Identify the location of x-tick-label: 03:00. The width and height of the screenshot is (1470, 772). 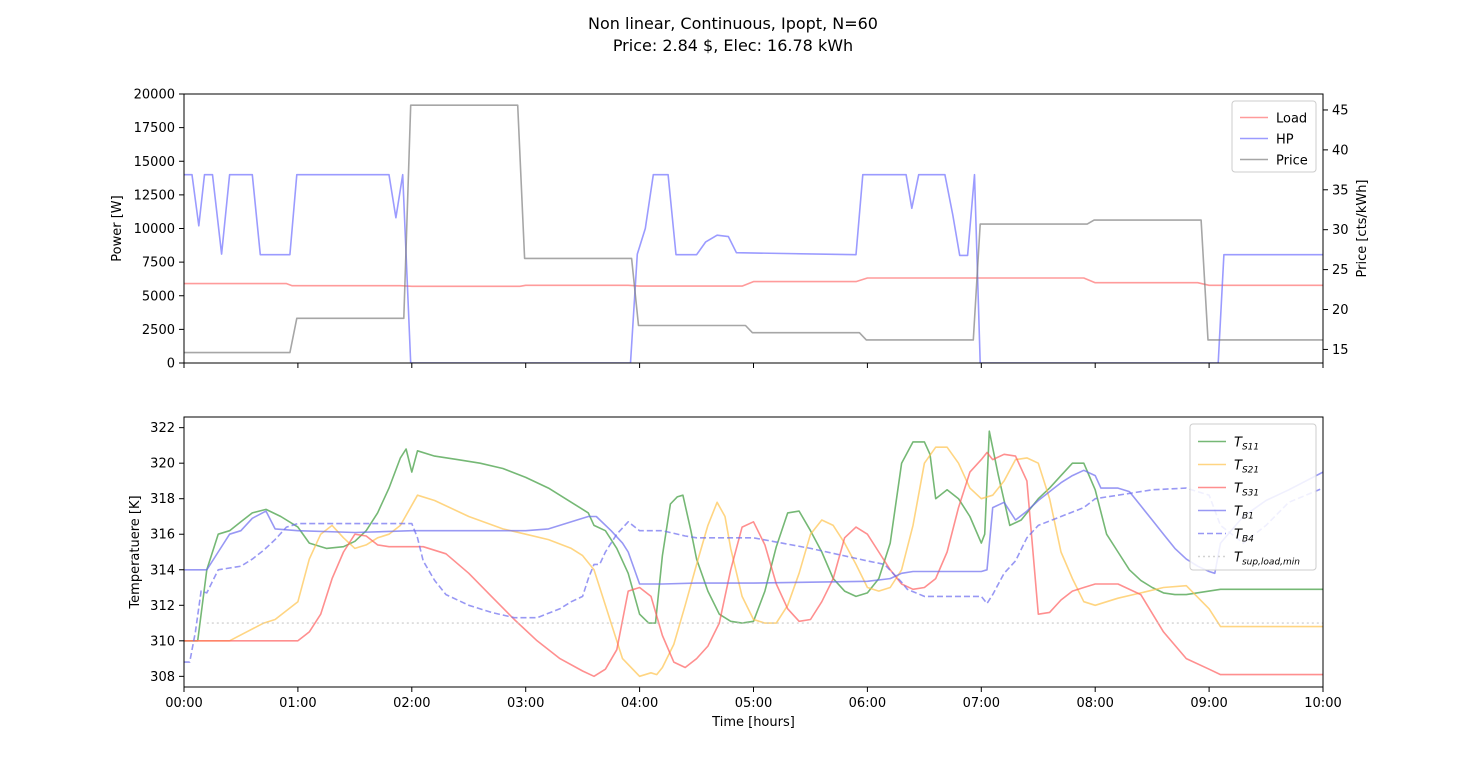
(525, 703).